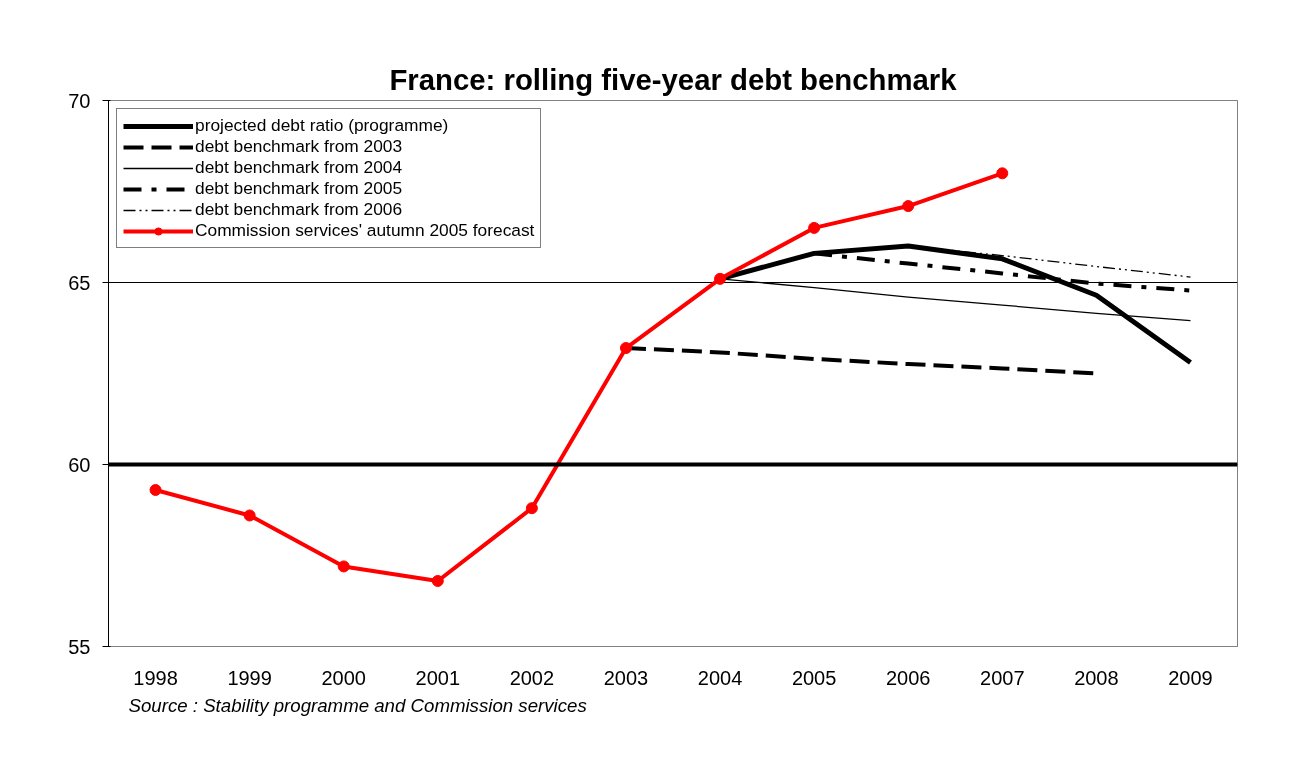 The width and height of the screenshot is (1291, 758). What do you see at coordinates (1002, 677) in the screenshot?
I see `x-tick-label: 2007` at bounding box center [1002, 677].